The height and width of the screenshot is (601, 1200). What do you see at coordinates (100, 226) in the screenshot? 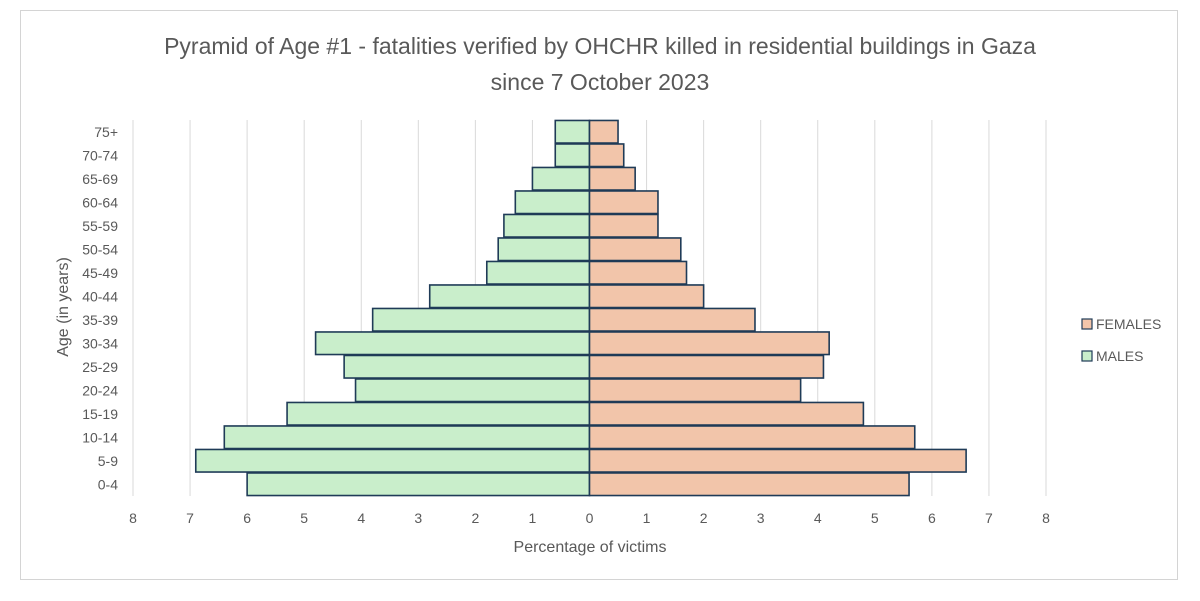
I see `y-tick-label: 55-59` at bounding box center [100, 226].